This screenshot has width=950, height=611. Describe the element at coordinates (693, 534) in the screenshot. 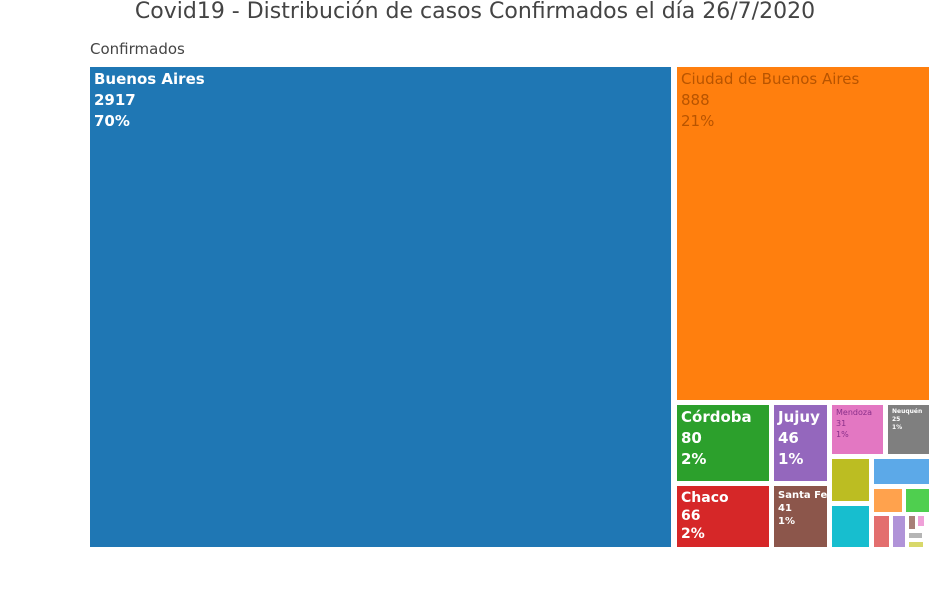

I see `tile-chaco-percent: 2%` at that location.